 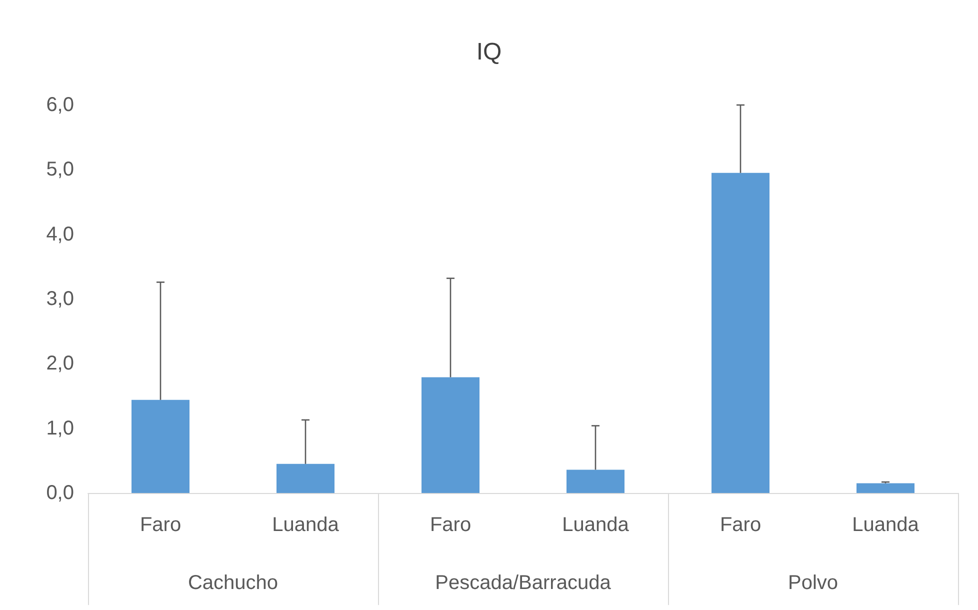 I want to click on text: Cachucho, so click(x=233, y=583).